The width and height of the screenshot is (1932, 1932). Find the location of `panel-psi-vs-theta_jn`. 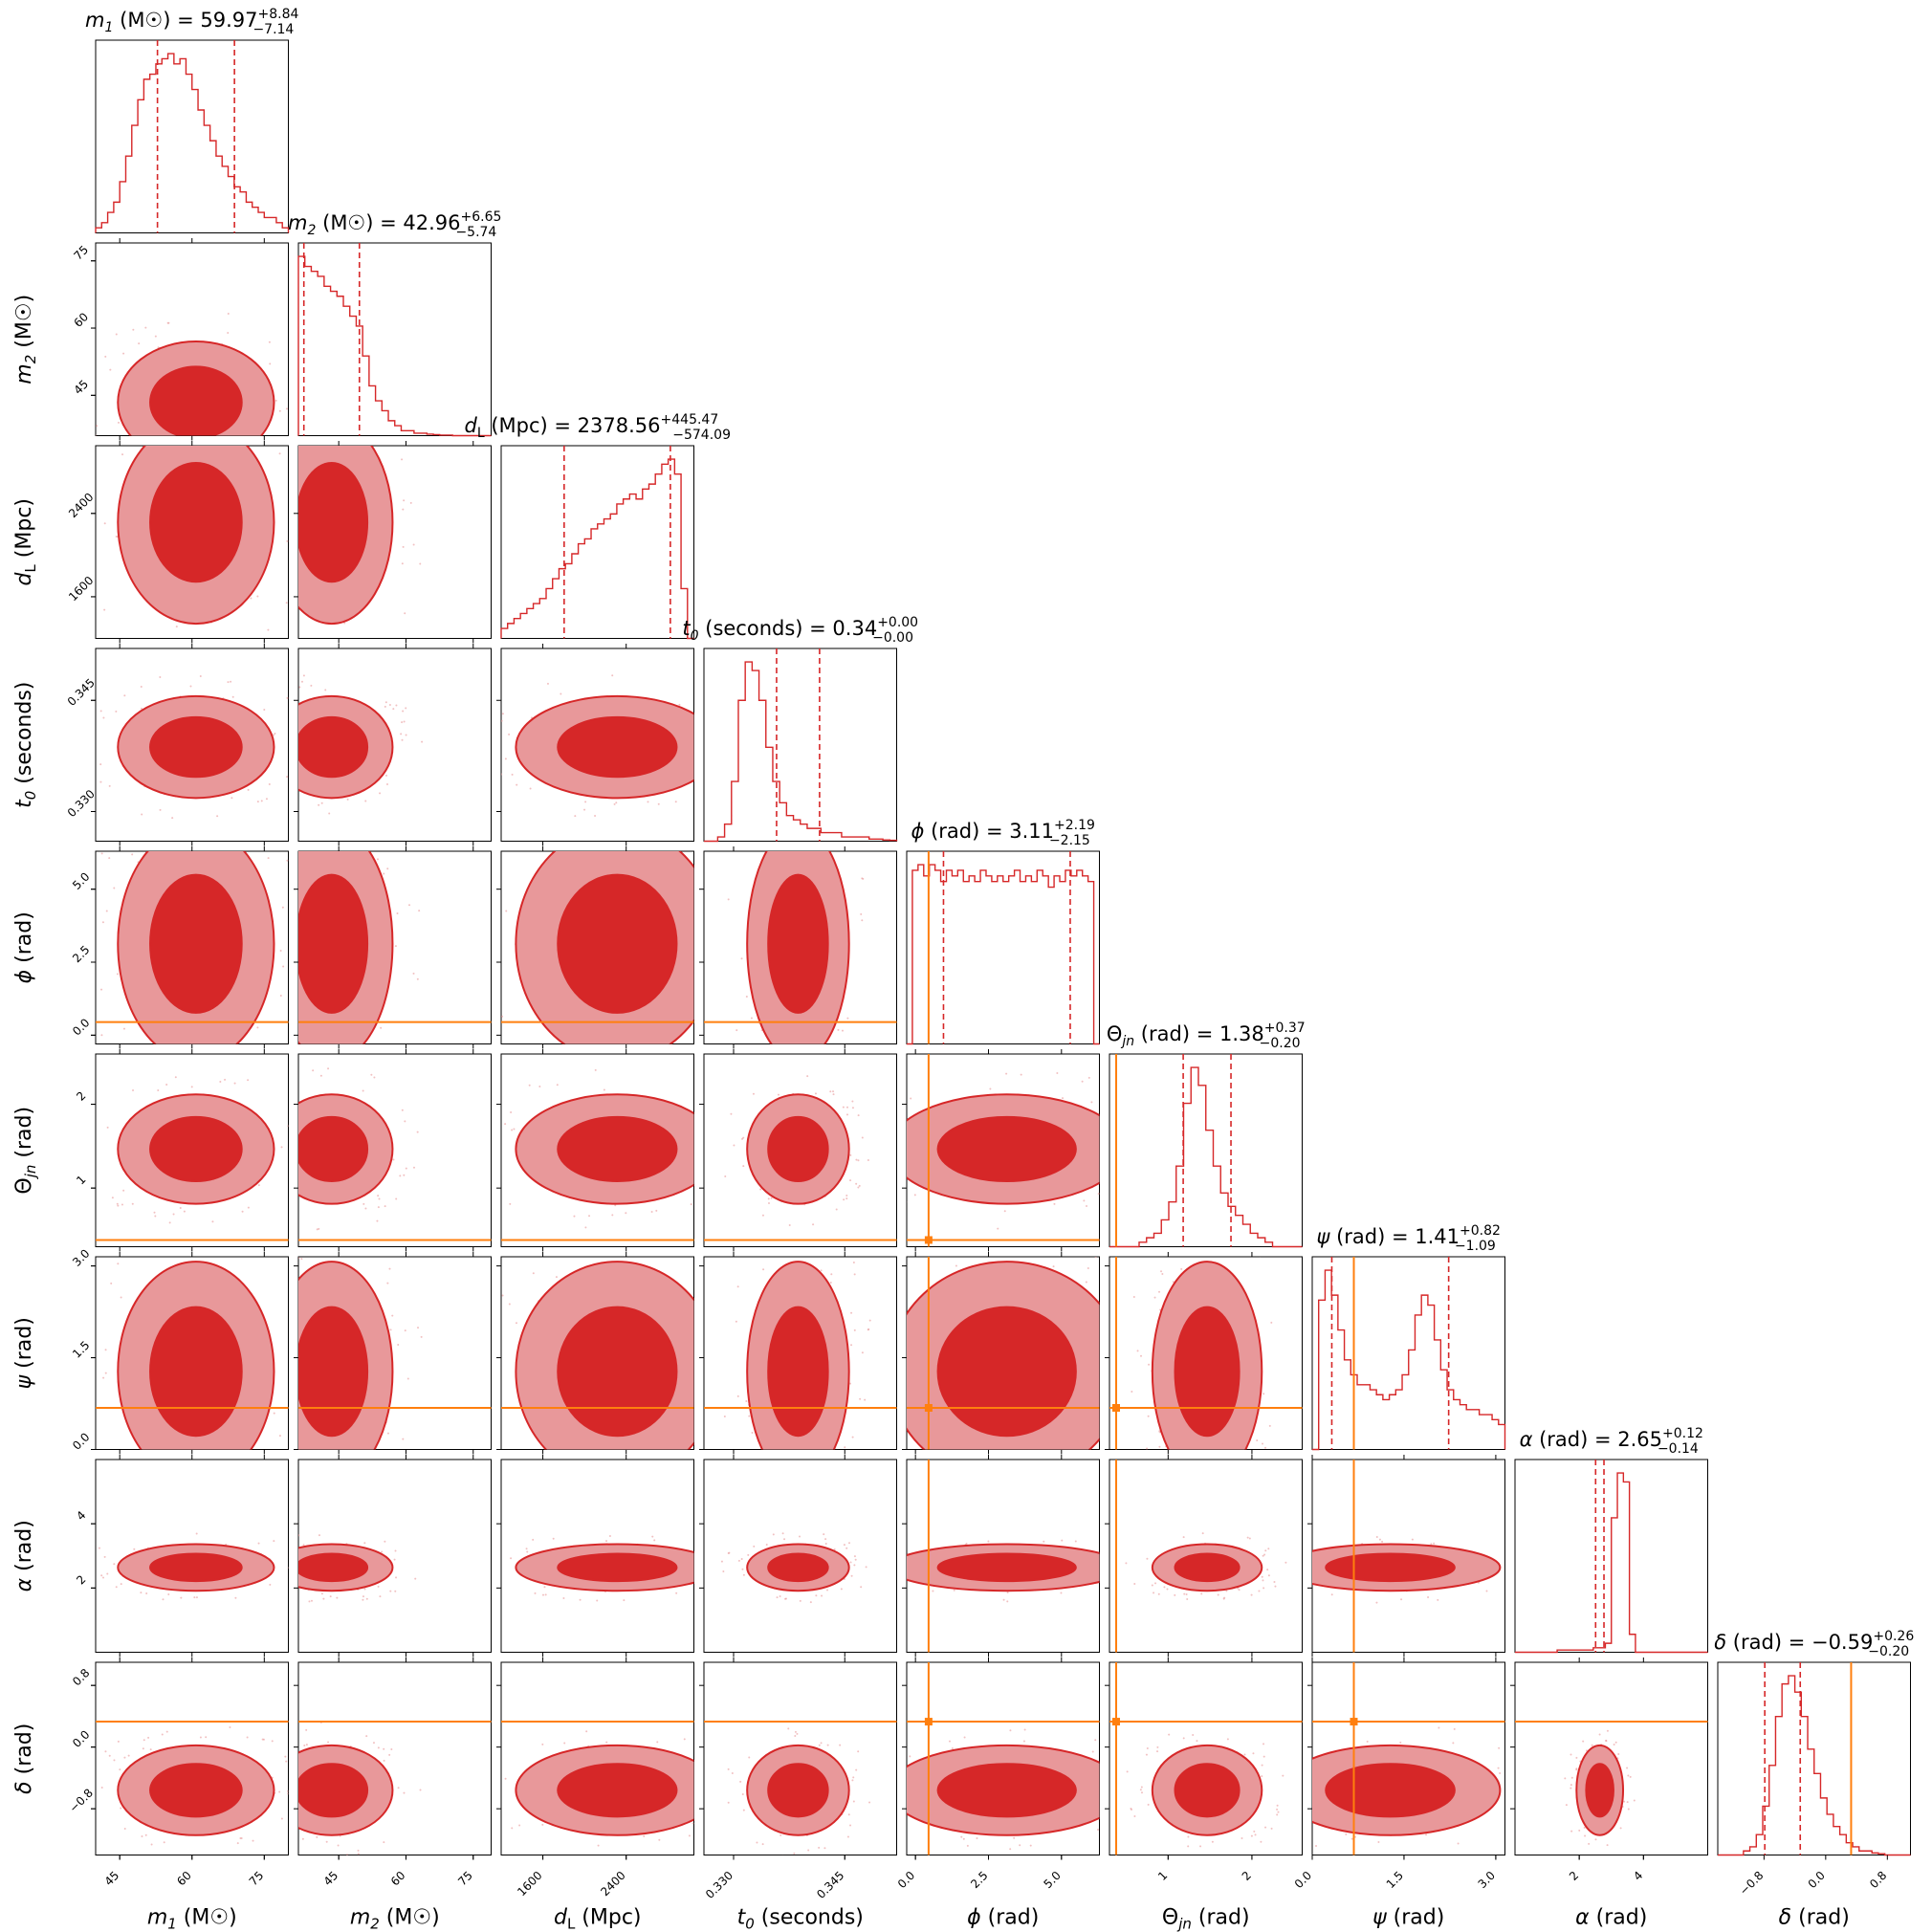

panel-psi-vs-theta_jn is located at coordinates (1204, 1353).